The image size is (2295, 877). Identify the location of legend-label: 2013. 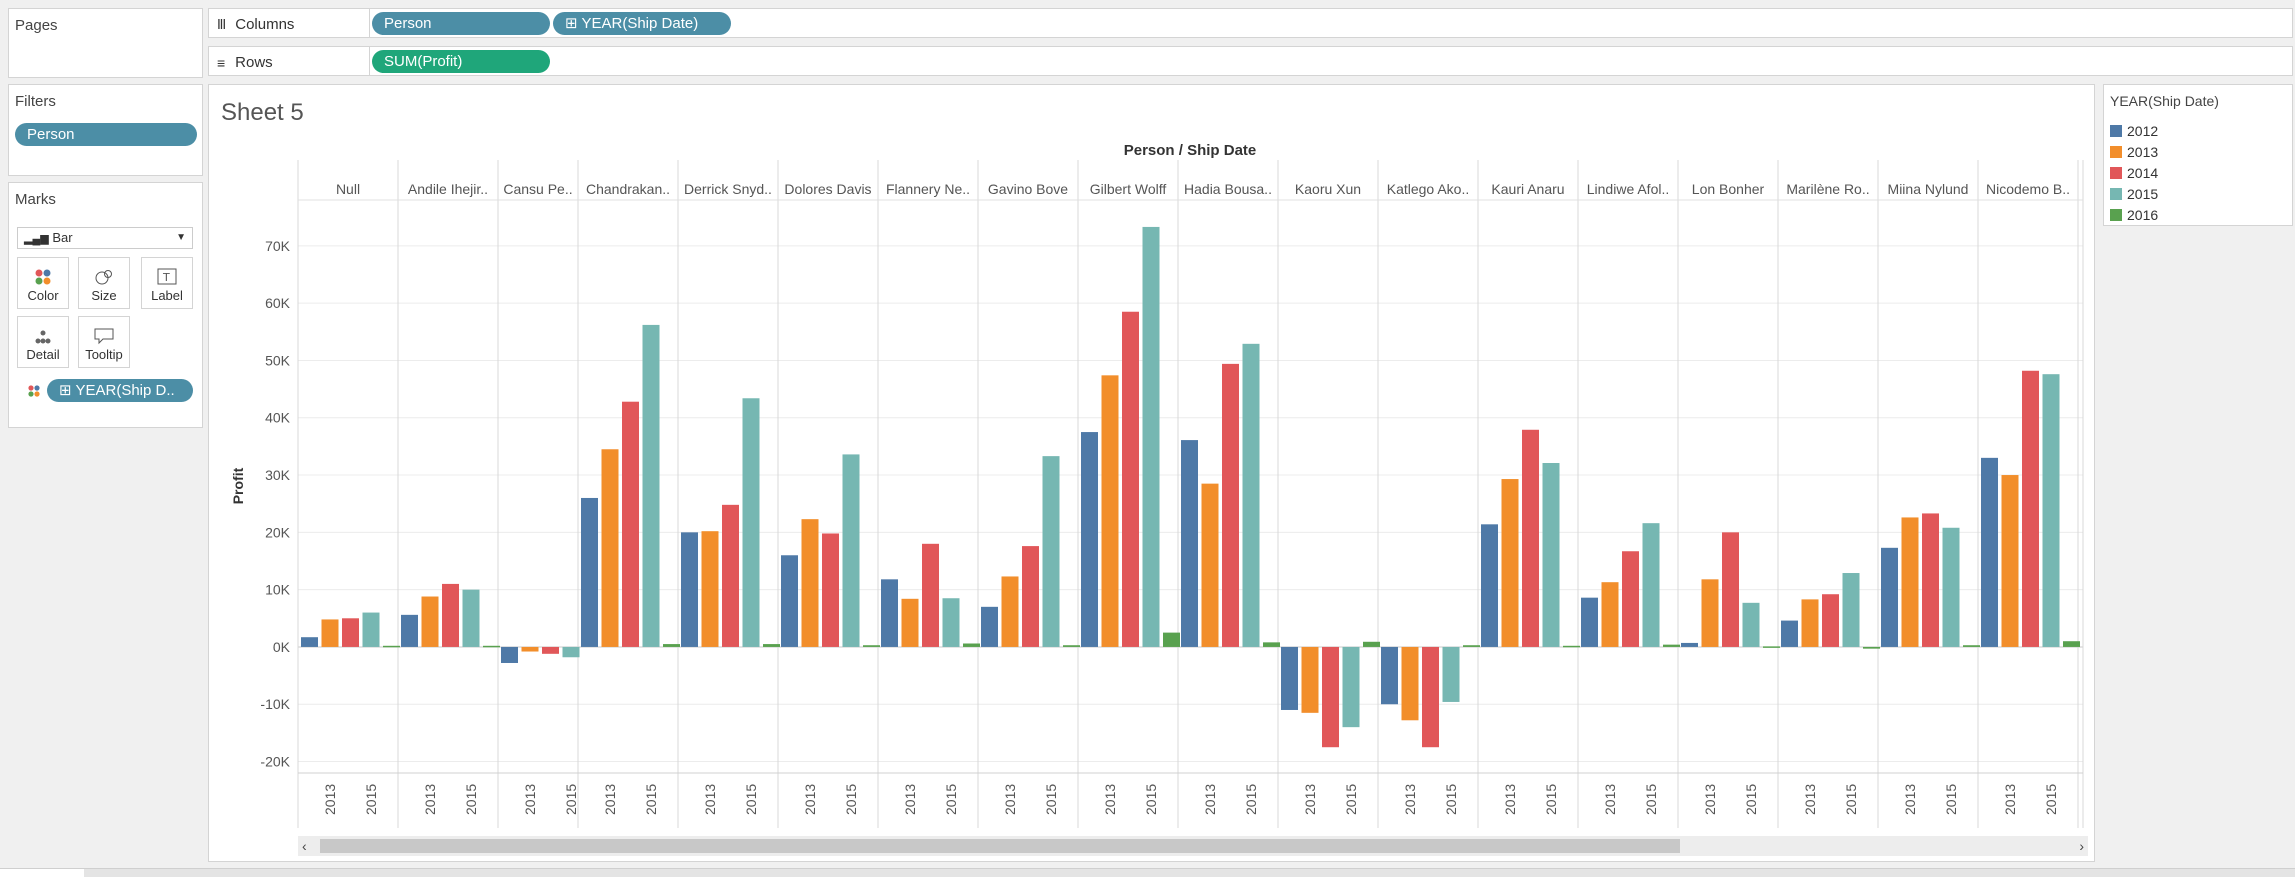
(2143, 152).